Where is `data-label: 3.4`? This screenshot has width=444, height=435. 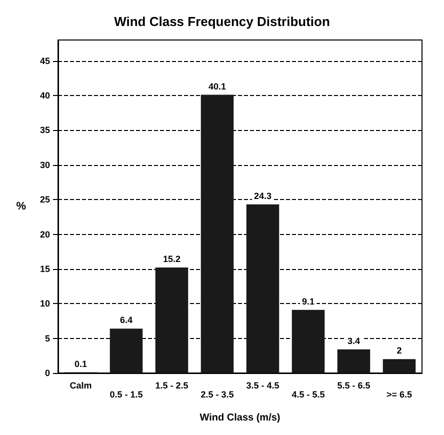 data-label: 3.4 is located at coordinates (353, 341).